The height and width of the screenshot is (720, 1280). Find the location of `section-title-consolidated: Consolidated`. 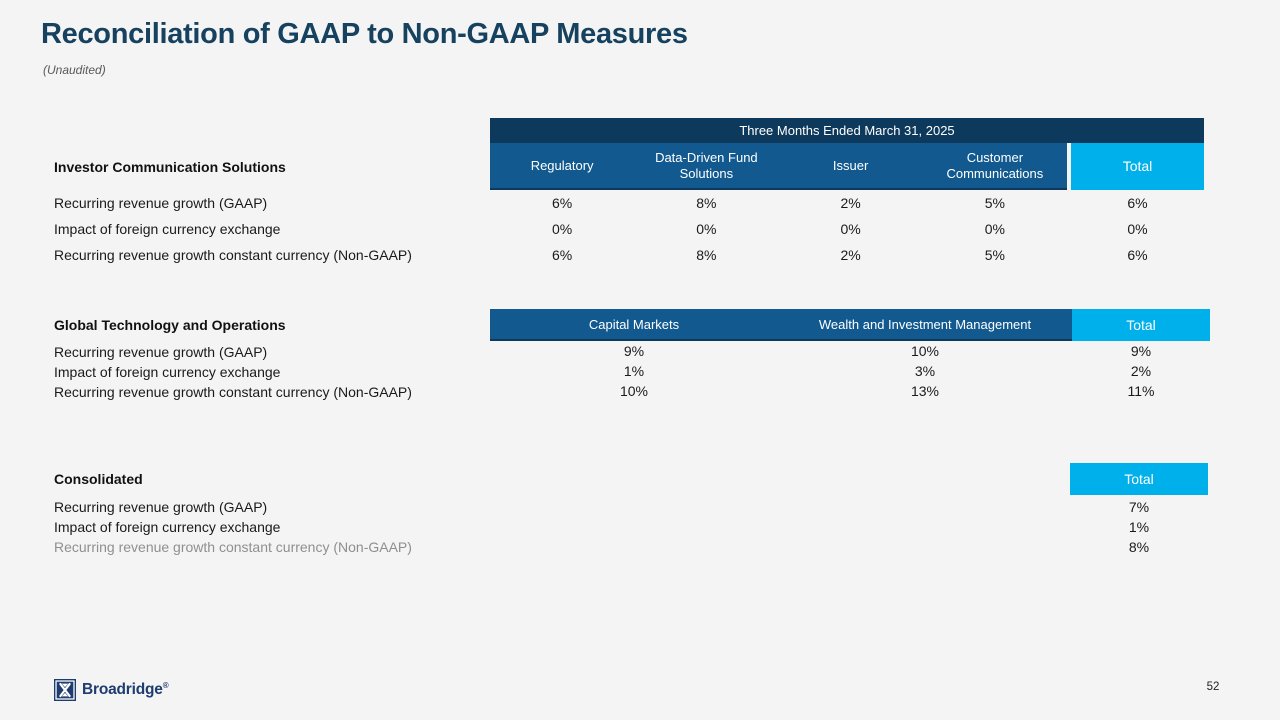

section-title-consolidated: Consolidated is located at coordinates (98, 479).